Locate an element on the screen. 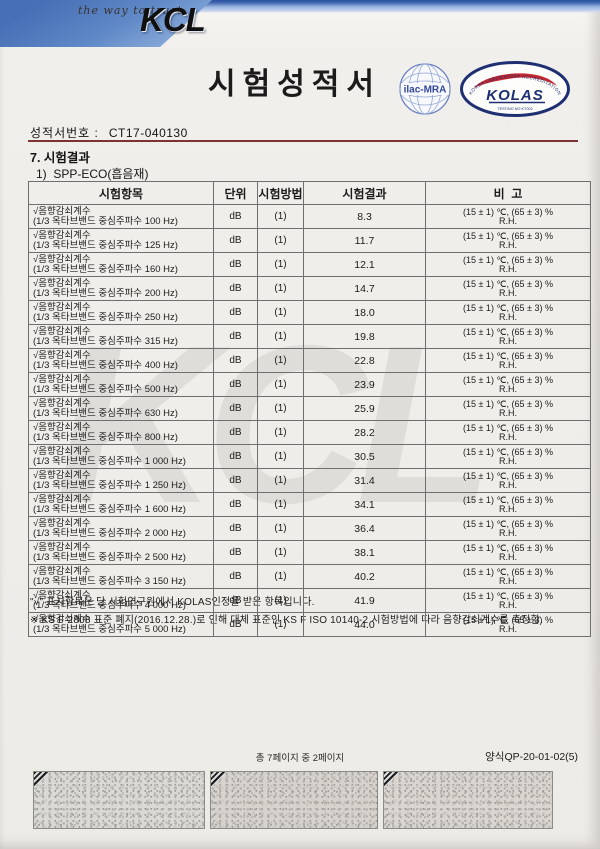 The image size is (600, 849). test-item-cell: √음향감쇠계수 (1/3 옥타브밴드 중심주파수 160 Hz) is located at coordinates (121, 264).